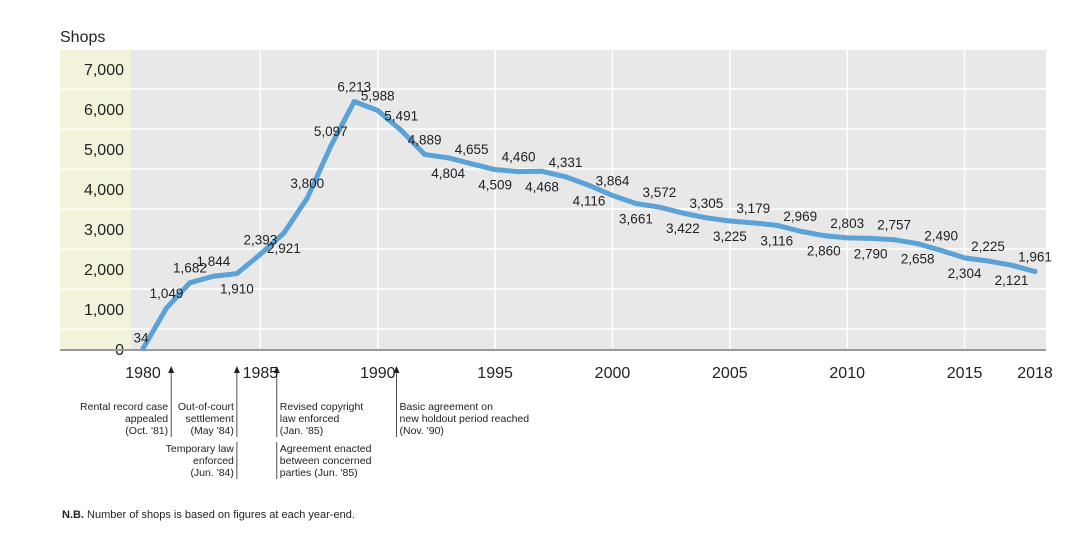  What do you see at coordinates (613, 180) in the screenshot?
I see `data-label: 3,864` at bounding box center [613, 180].